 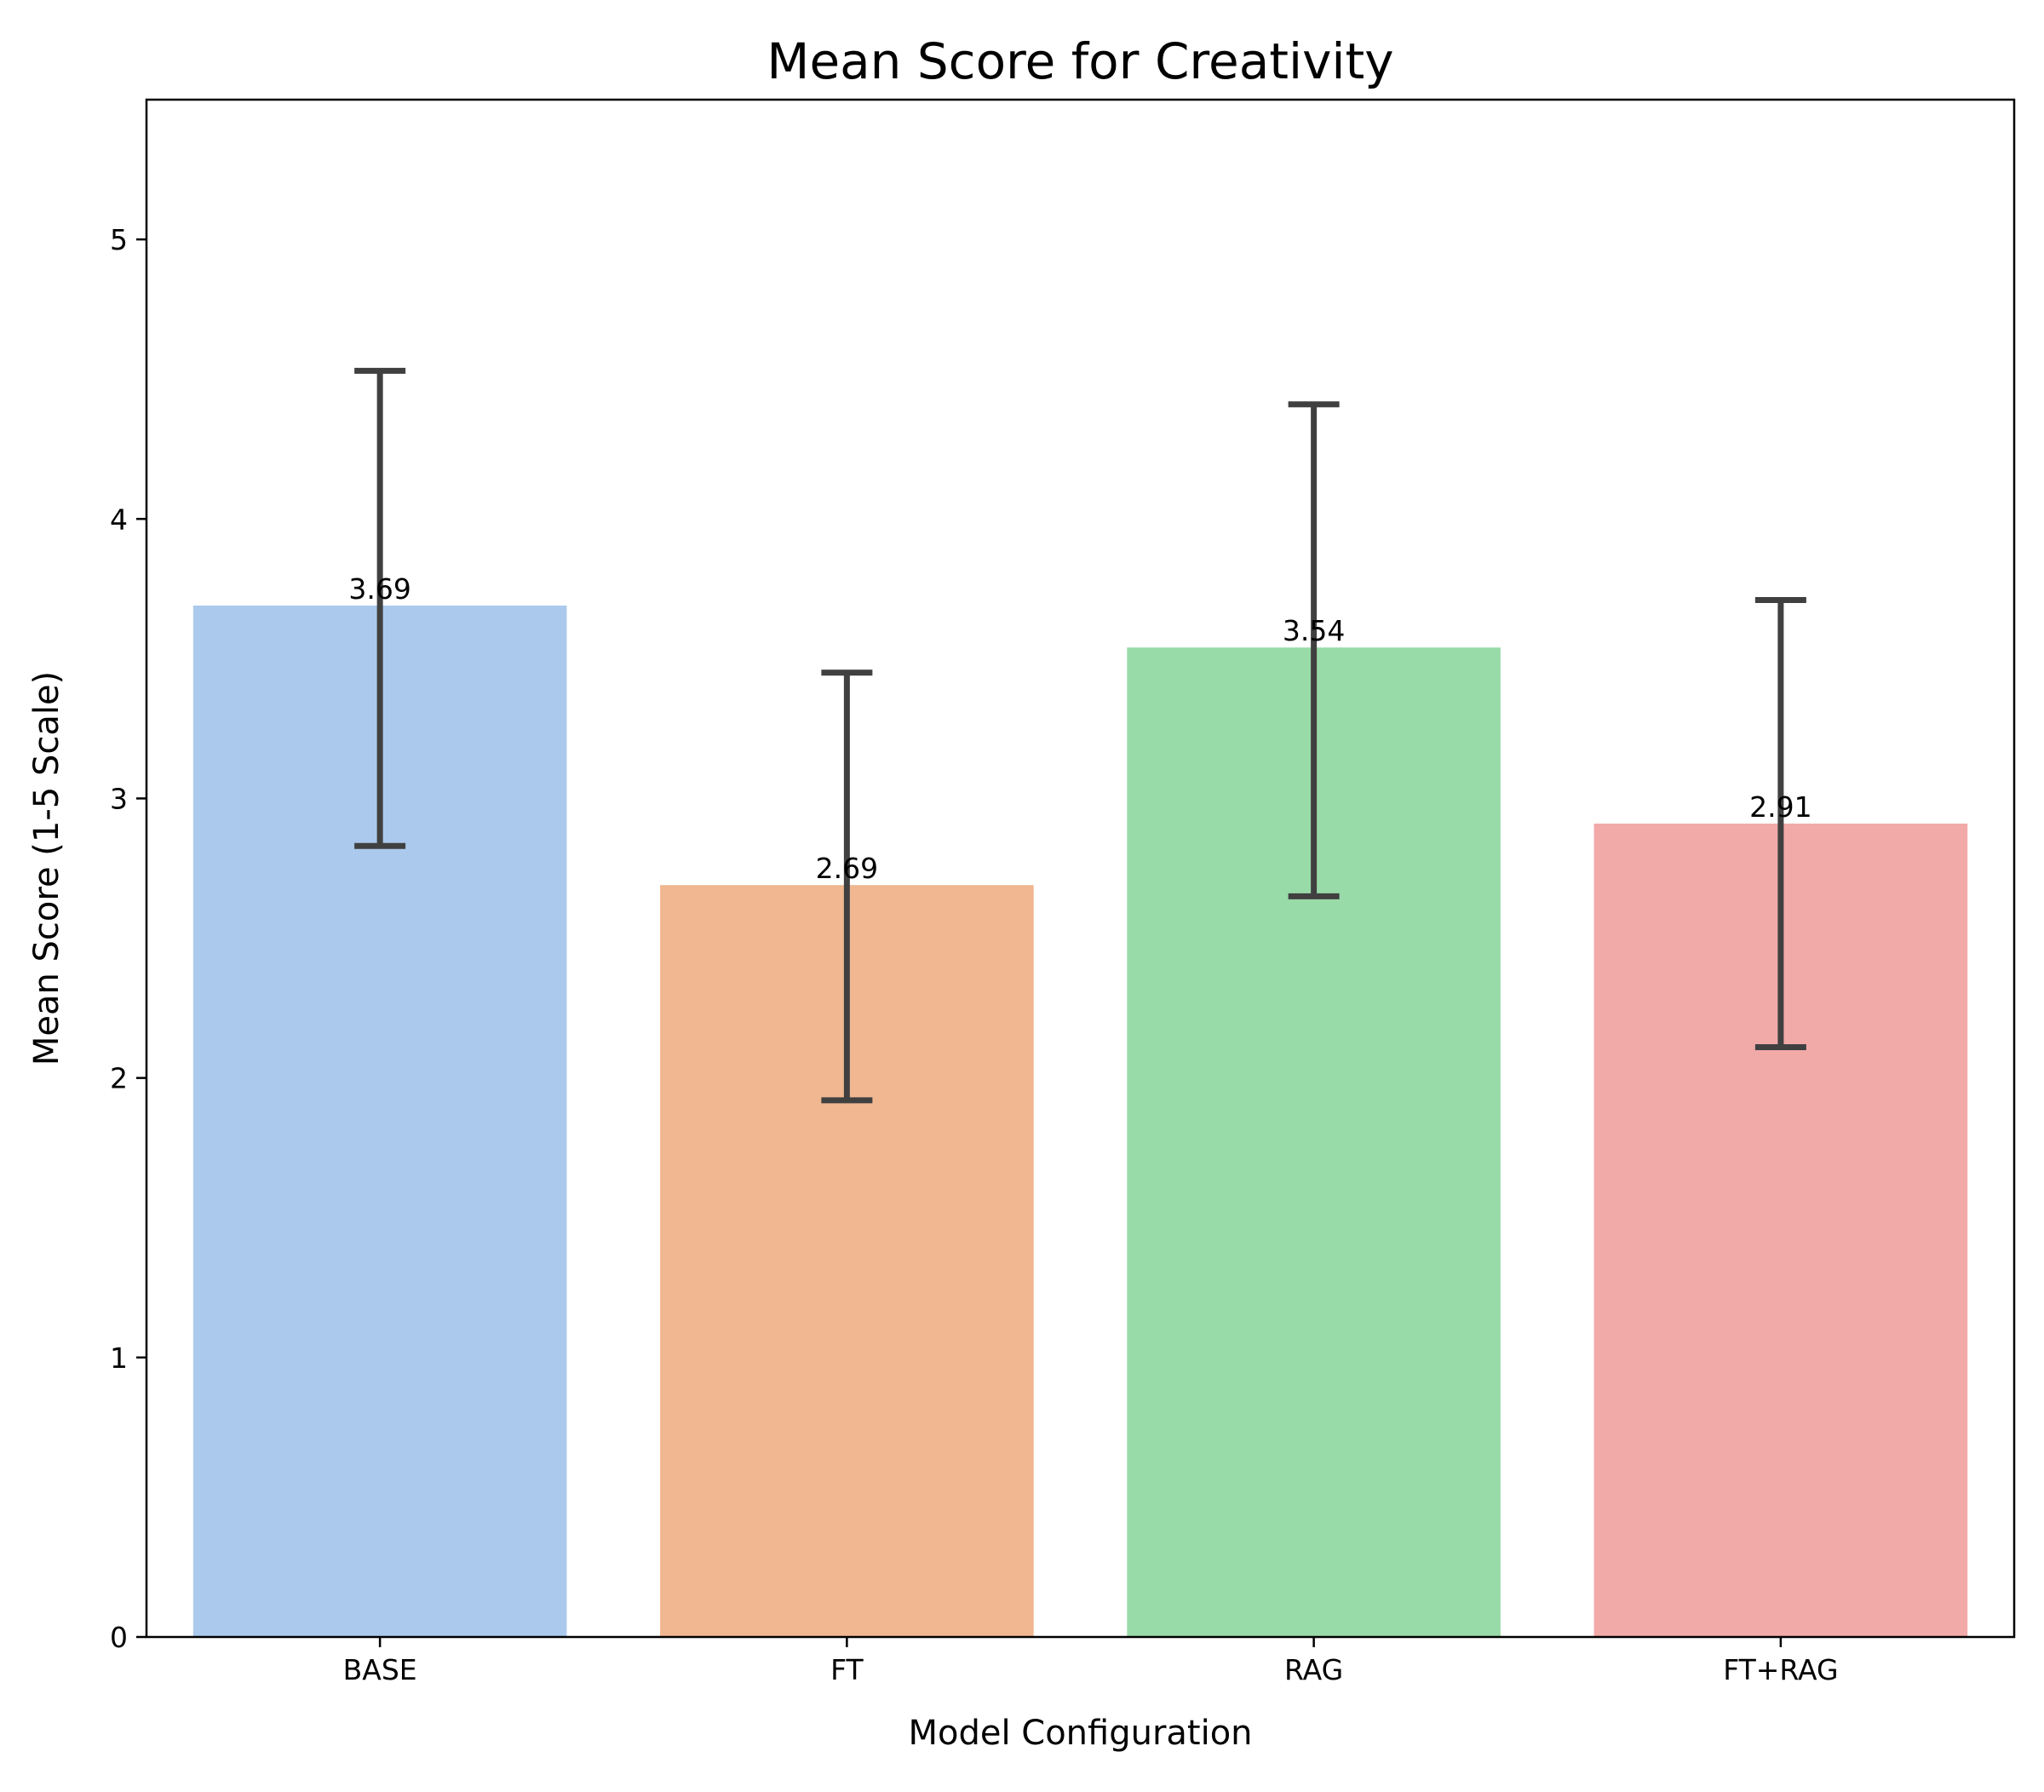 What do you see at coordinates (119, 1078) in the screenshot?
I see `y-tick-label: 2` at bounding box center [119, 1078].